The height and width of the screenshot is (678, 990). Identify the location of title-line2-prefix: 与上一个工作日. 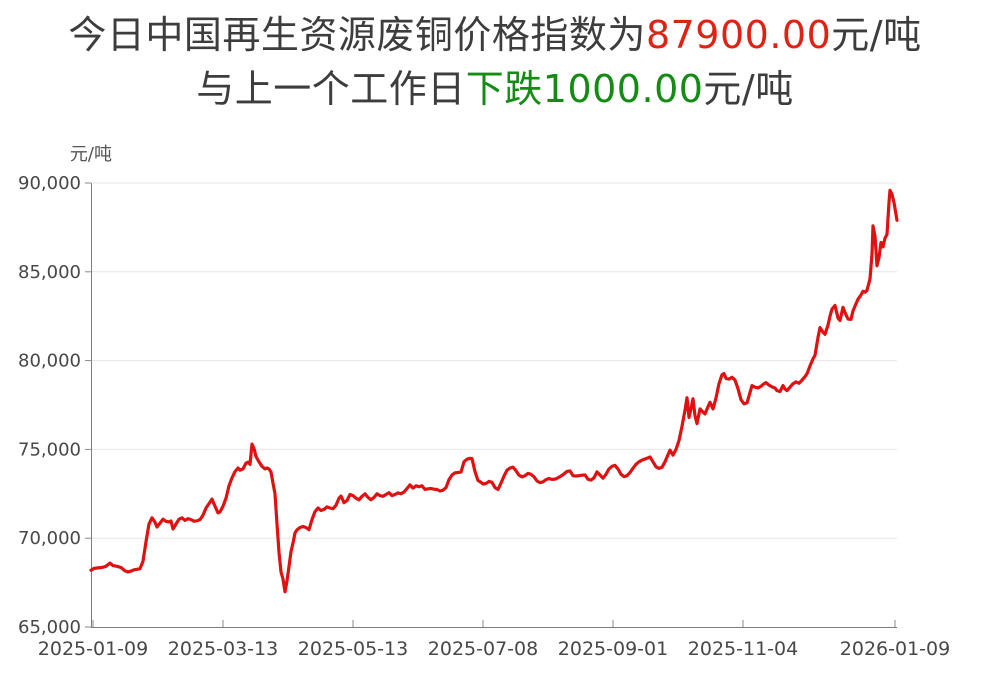
(331, 89).